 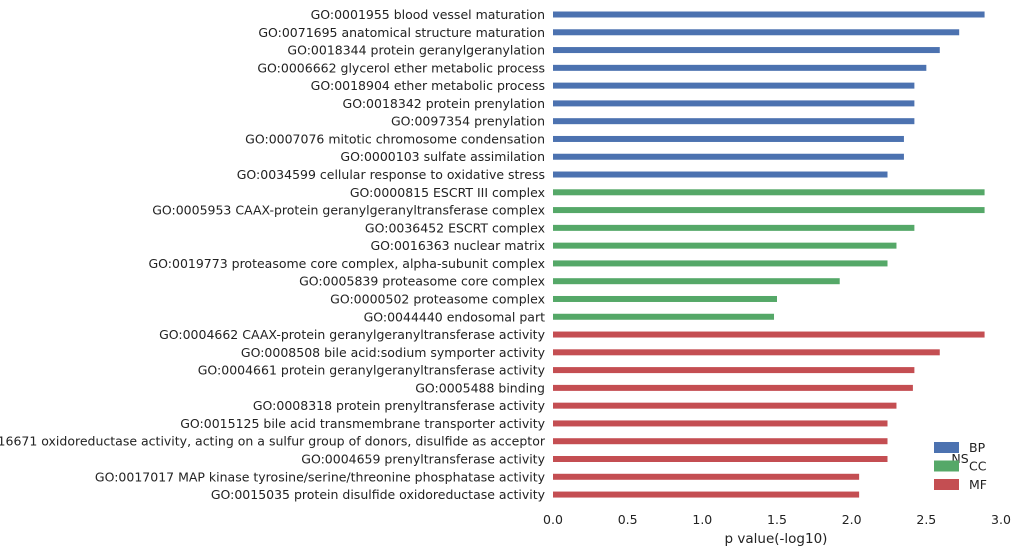 I want to click on legend-swatch-cc, so click(x=946, y=466).